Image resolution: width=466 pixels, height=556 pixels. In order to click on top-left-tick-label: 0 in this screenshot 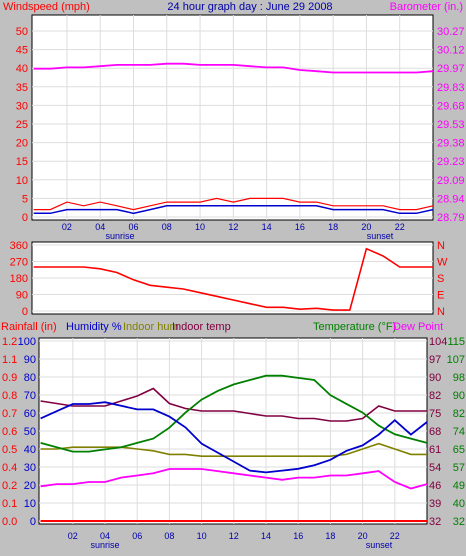, I will do `click(25, 218)`.